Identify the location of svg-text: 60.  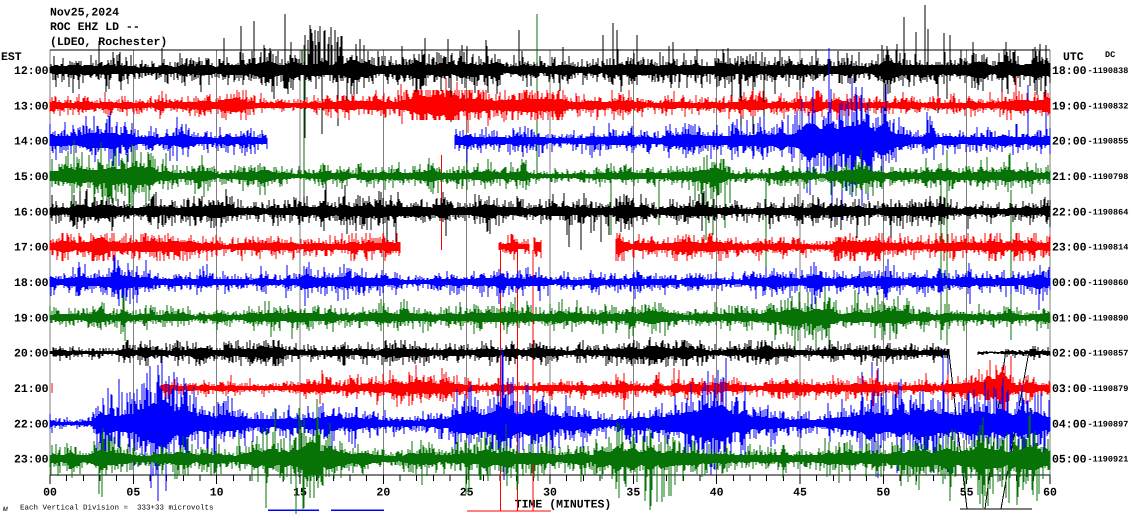
(1050, 493).